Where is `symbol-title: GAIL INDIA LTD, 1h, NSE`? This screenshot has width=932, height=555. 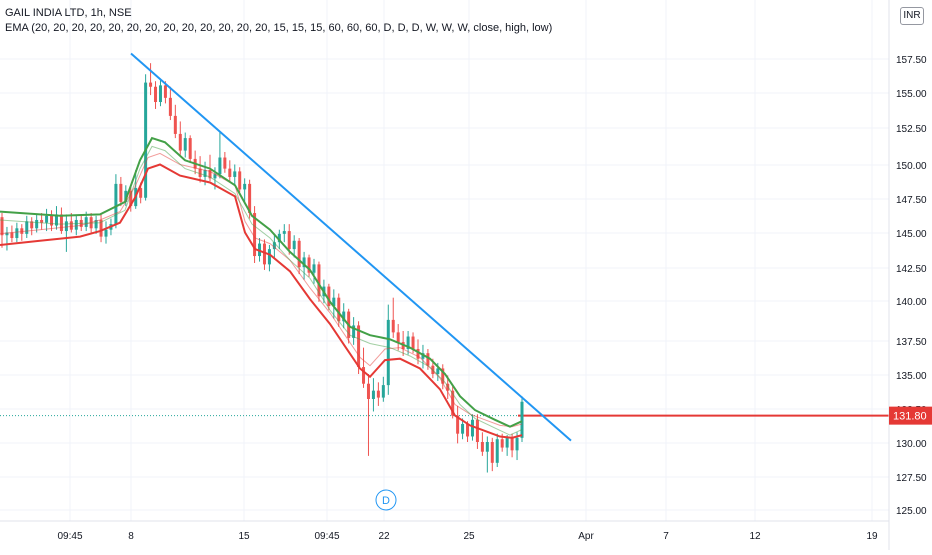
symbol-title: GAIL INDIA LTD, 1h, NSE is located at coordinates (68, 13).